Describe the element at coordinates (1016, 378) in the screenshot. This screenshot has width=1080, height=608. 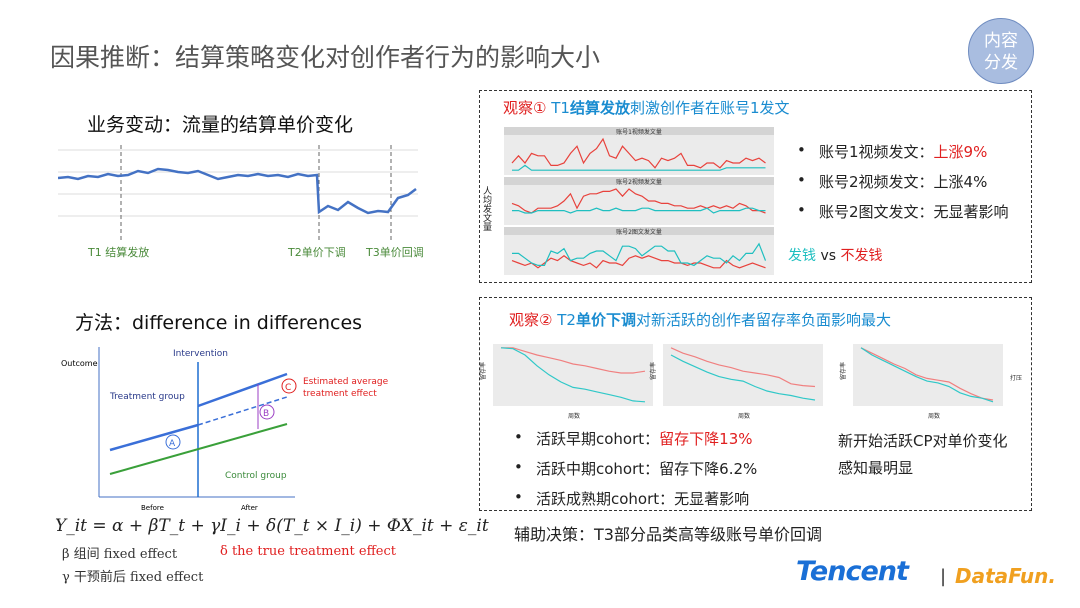
I see `legend-title: 打压` at that location.